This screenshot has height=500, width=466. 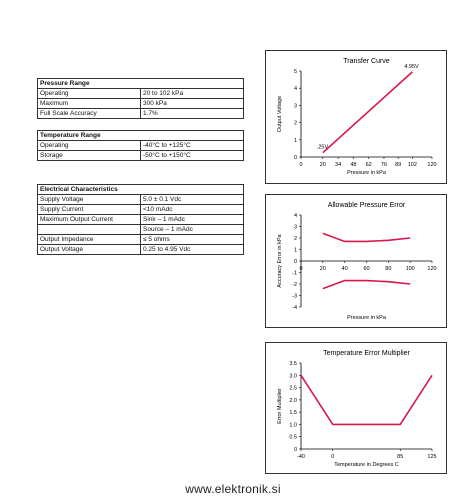 What do you see at coordinates (431, 457) in the screenshot?
I see `x-tick-label: 125` at bounding box center [431, 457].